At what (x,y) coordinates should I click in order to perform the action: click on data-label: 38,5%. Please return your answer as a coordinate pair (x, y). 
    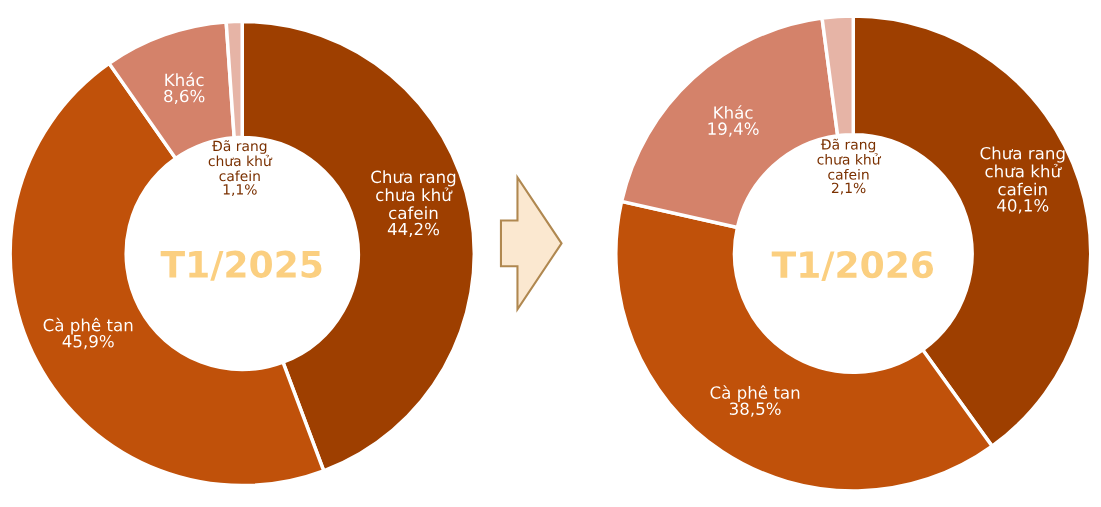
    Looking at the image, I should click on (755, 409).